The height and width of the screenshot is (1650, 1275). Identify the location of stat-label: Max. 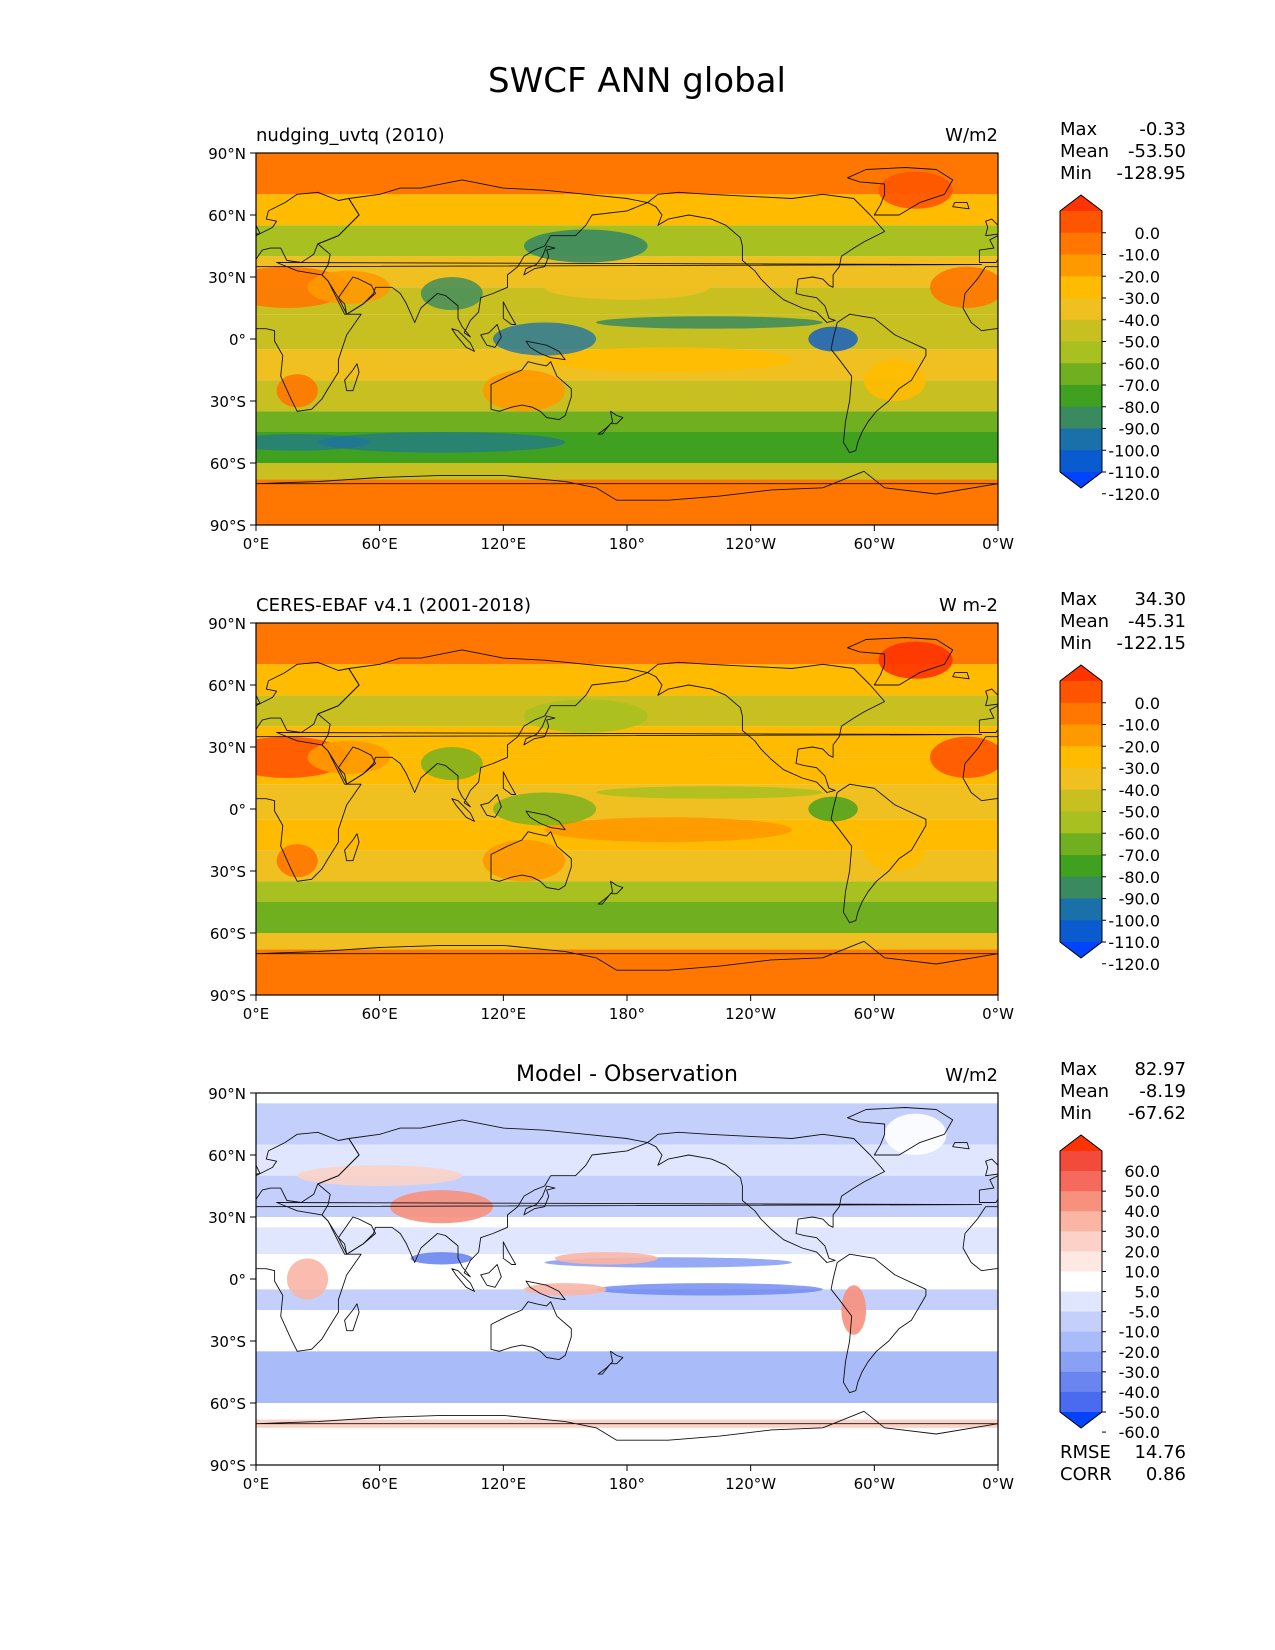
(1079, 1069).